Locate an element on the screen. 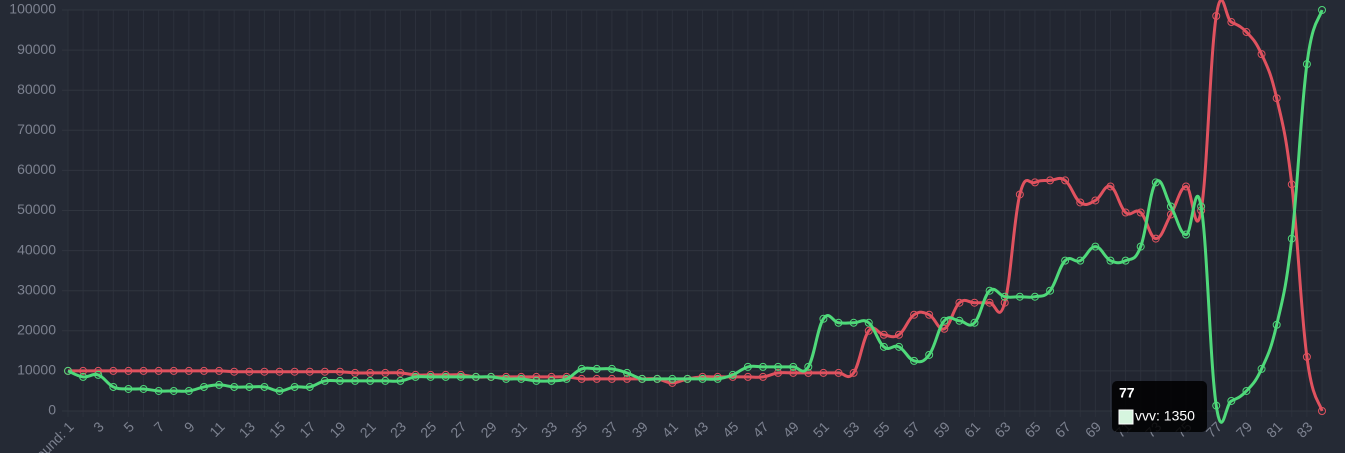  y-tick-label: 80000 is located at coordinates (36, 89).